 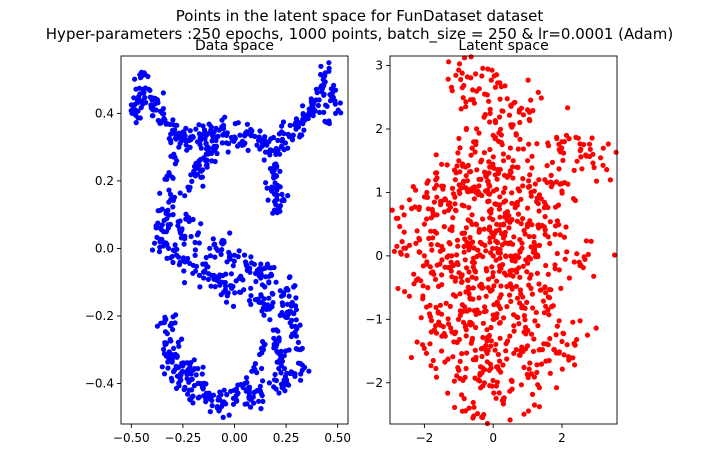 What do you see at coordinates (562, 438) in the screenshot?
I see `x-tick-label: 2` at bounding box center [562, 438].